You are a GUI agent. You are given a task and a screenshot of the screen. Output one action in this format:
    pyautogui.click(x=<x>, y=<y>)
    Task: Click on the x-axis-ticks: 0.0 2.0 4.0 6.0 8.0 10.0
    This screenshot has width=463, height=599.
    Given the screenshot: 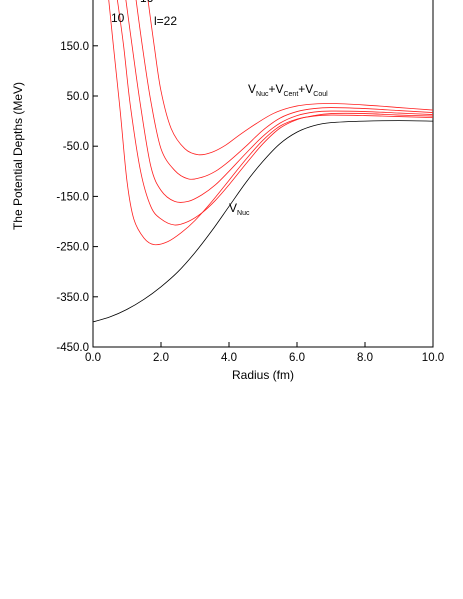 What is the action you would take?
    pyautogui.click(x=264, y=353)
    